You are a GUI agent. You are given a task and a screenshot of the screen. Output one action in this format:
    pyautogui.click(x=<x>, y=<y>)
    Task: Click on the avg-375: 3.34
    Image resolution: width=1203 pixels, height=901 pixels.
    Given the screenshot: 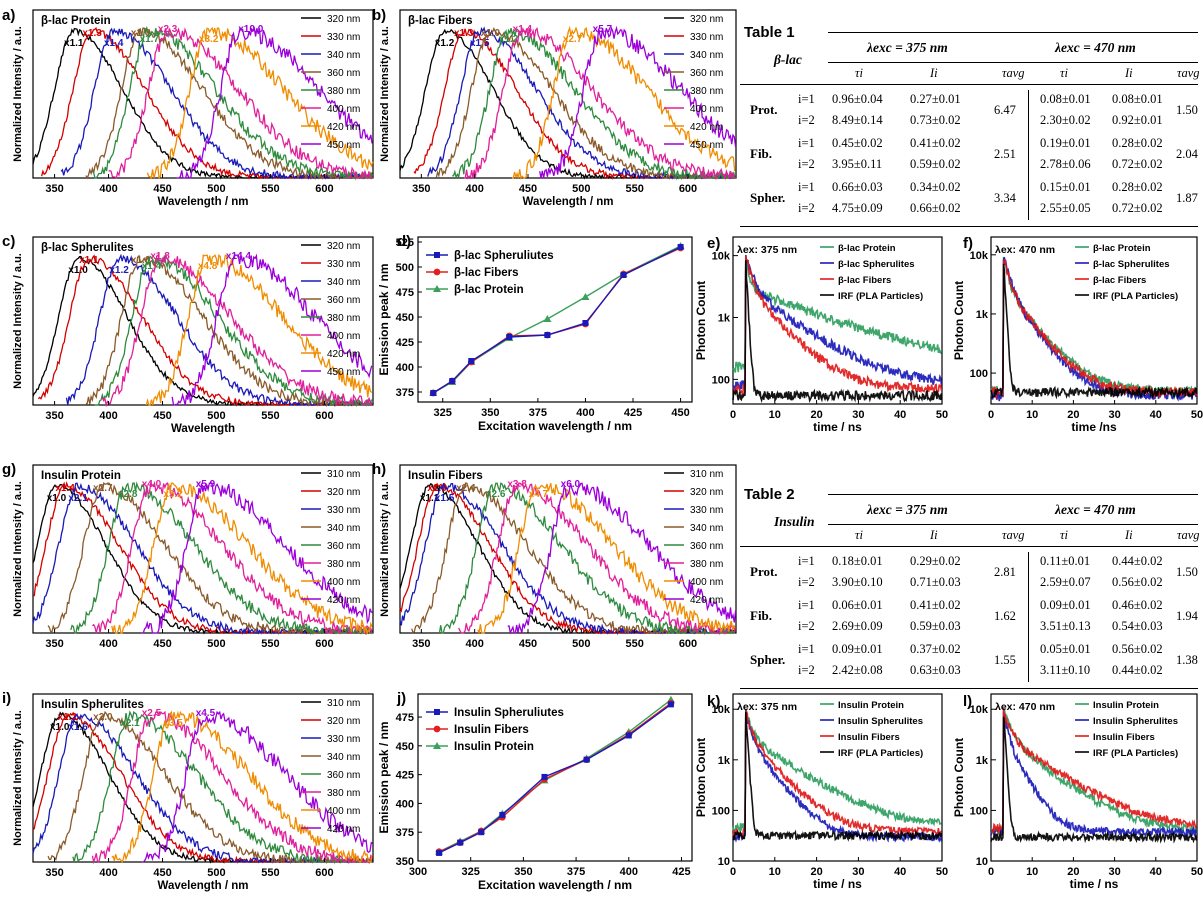 What is the action you would take?
    pyautogui.click(x=1005, y=198)
    